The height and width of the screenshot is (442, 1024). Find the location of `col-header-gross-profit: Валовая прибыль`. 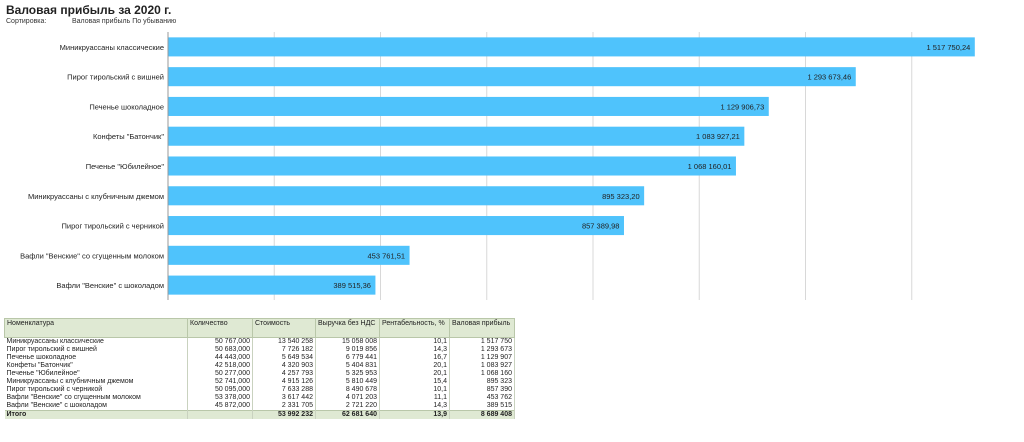

col-header-gross-profit: Валовая прибыль is located at coordinates (482, 328).